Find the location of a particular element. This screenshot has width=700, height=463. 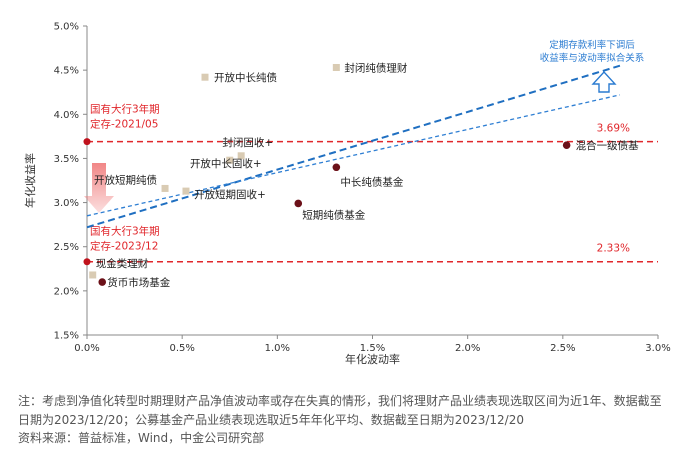

x-tick-label: 3.0% is located at coordinates (657, 348).